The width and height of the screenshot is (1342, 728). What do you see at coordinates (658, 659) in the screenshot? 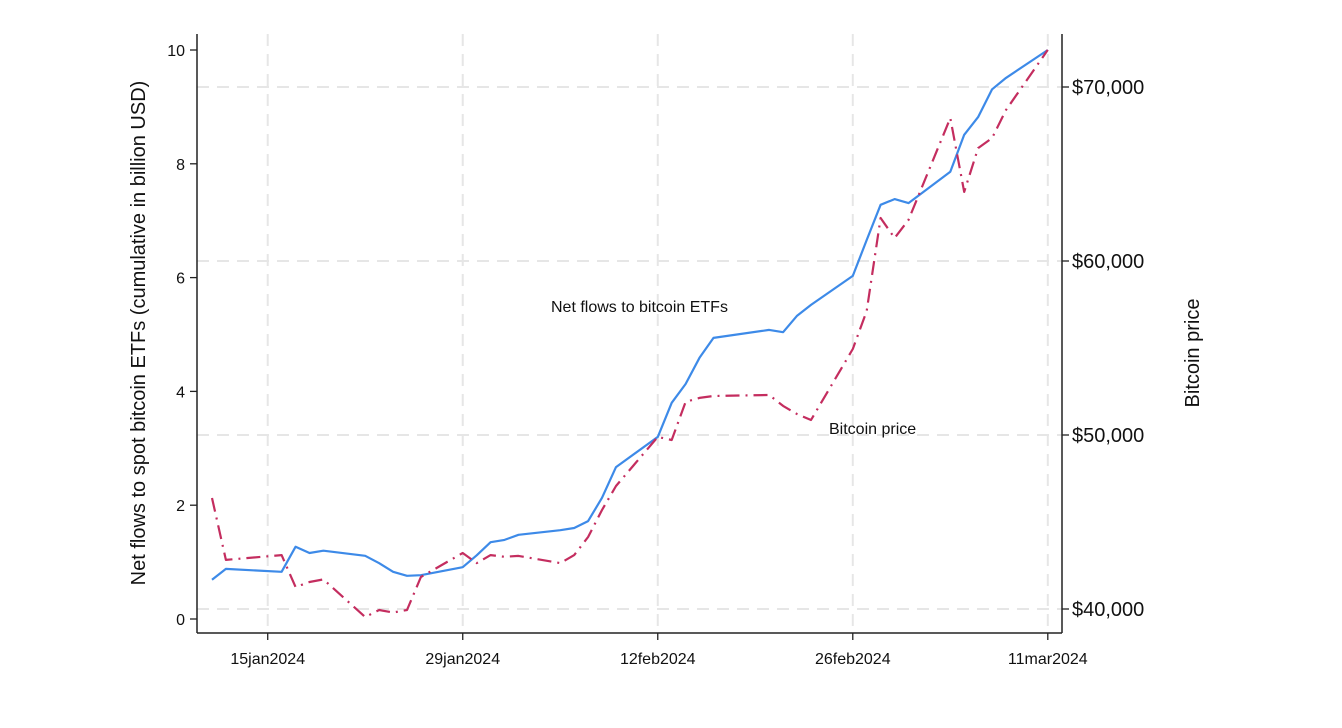
I see `x-tick-label: 12feb2024` at bounding box center [658, 659].